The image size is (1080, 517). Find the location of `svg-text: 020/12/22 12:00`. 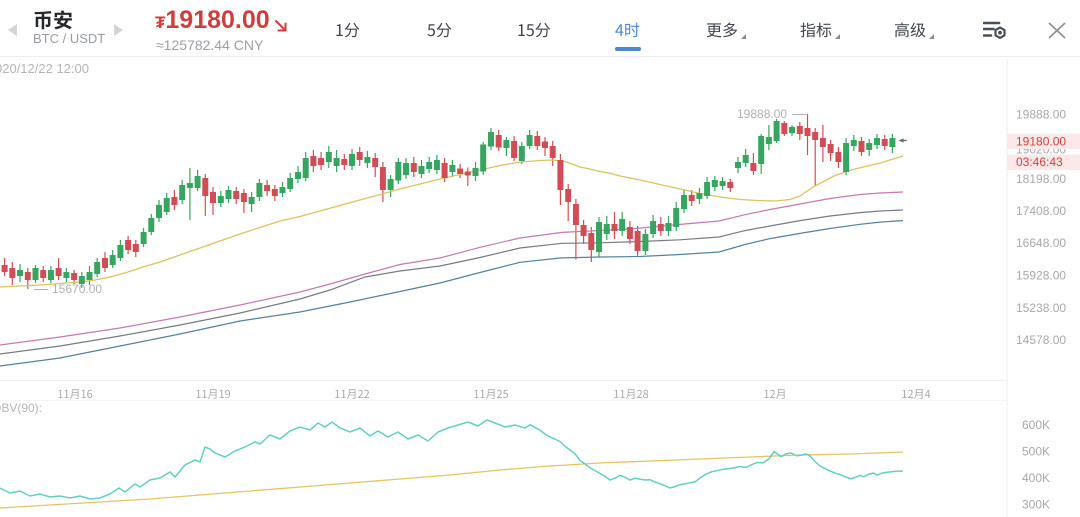

svg-text: 020/12/22 12:00 is located at coordinates (44, 68).